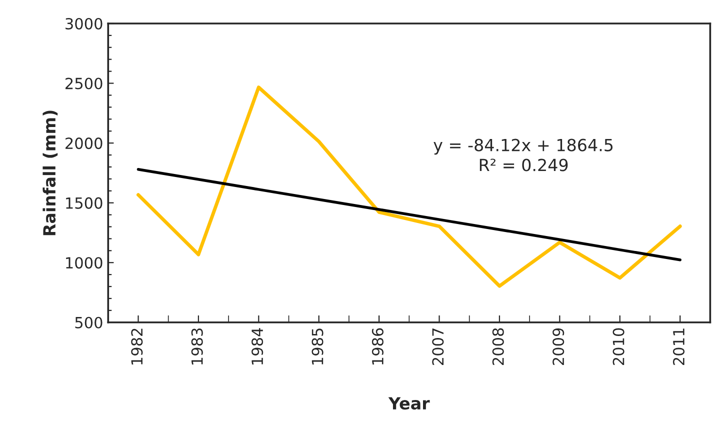 The height and width of the screenshot is (427, 721). Describe the element at coordinates (409, 403) in the screenshot. I see `x-axis-title: Year` at that location.